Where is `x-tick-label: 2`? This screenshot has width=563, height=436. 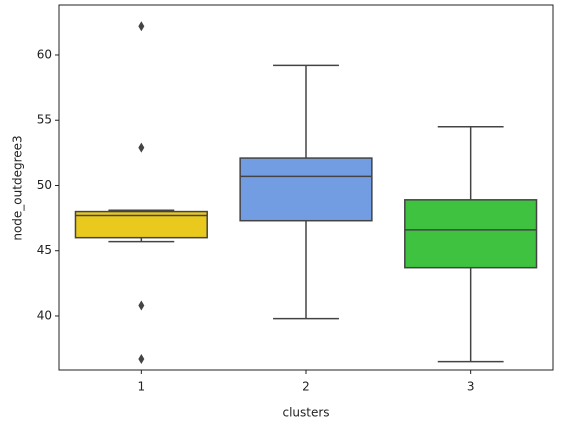
x-tick-label: 2 is located at coordinates (306, 387).